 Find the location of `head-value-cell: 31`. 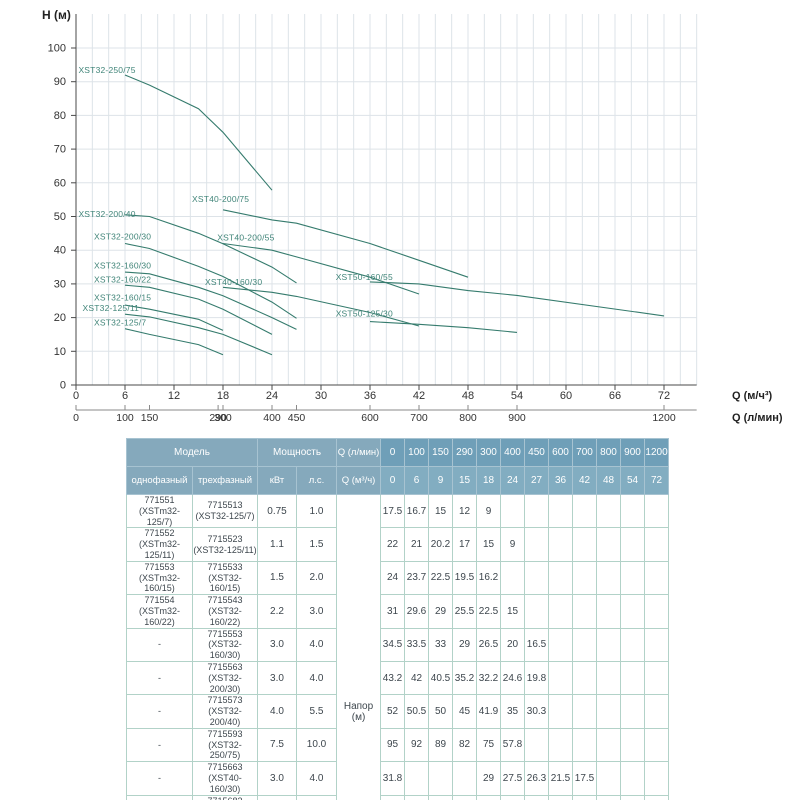

head-value-cell: 31 is located at coordinates (393, 611).